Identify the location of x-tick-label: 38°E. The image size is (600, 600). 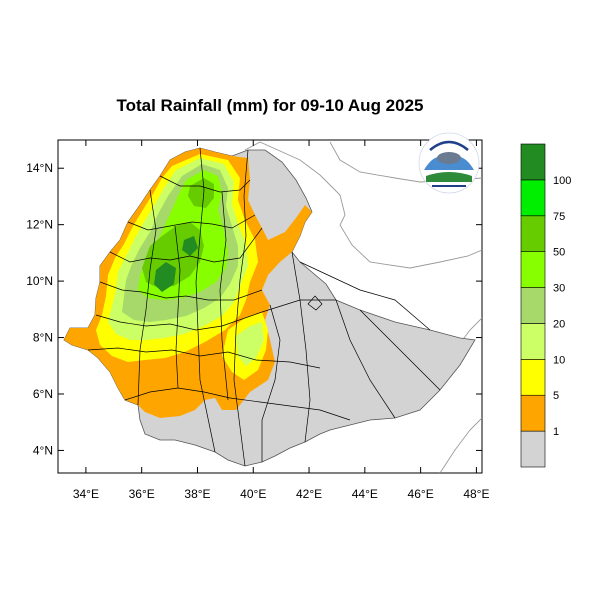
(197, 494).